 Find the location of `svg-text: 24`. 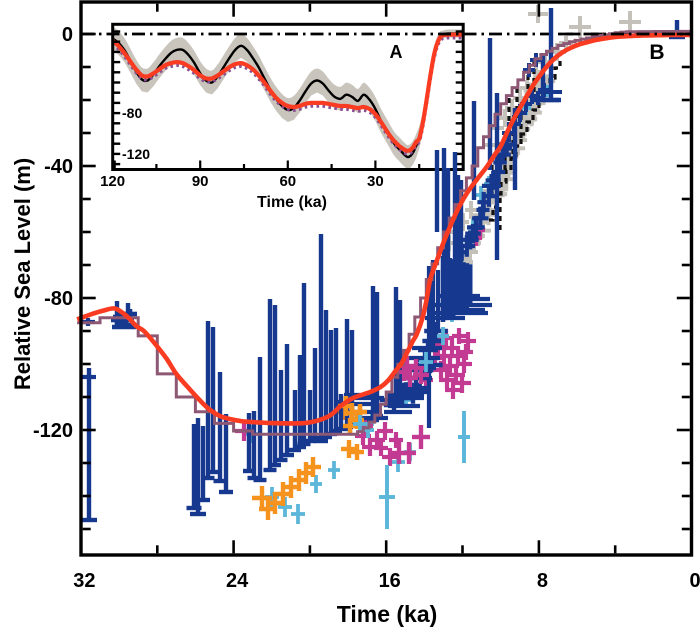

svg-text: 24 is located at coordinates (237, 581).